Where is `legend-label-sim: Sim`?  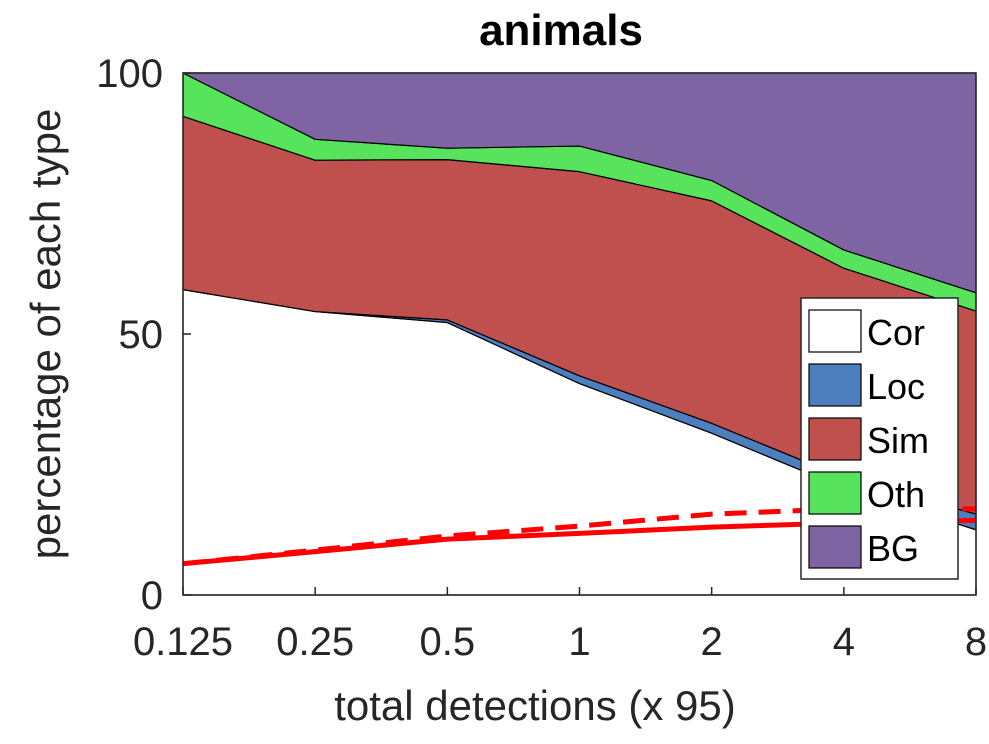
legend-label-sim: Sim is located at coordinates (898, 440).